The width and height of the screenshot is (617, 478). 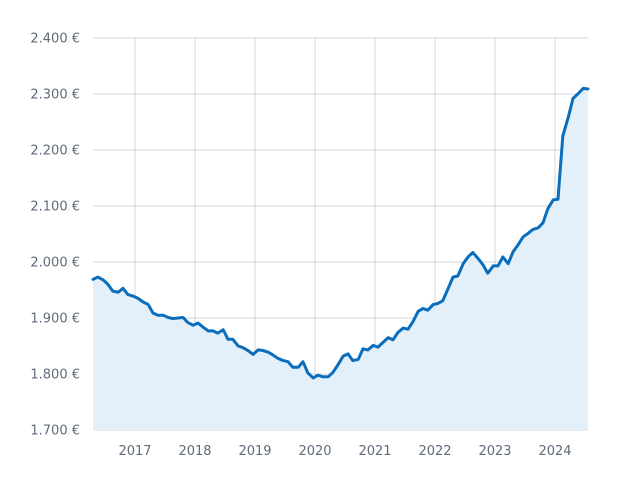 I want to click on x-axis-ticks: 2017 2018 2019 2020 2021 2022 2023 2024, so click(x=344, y=451).